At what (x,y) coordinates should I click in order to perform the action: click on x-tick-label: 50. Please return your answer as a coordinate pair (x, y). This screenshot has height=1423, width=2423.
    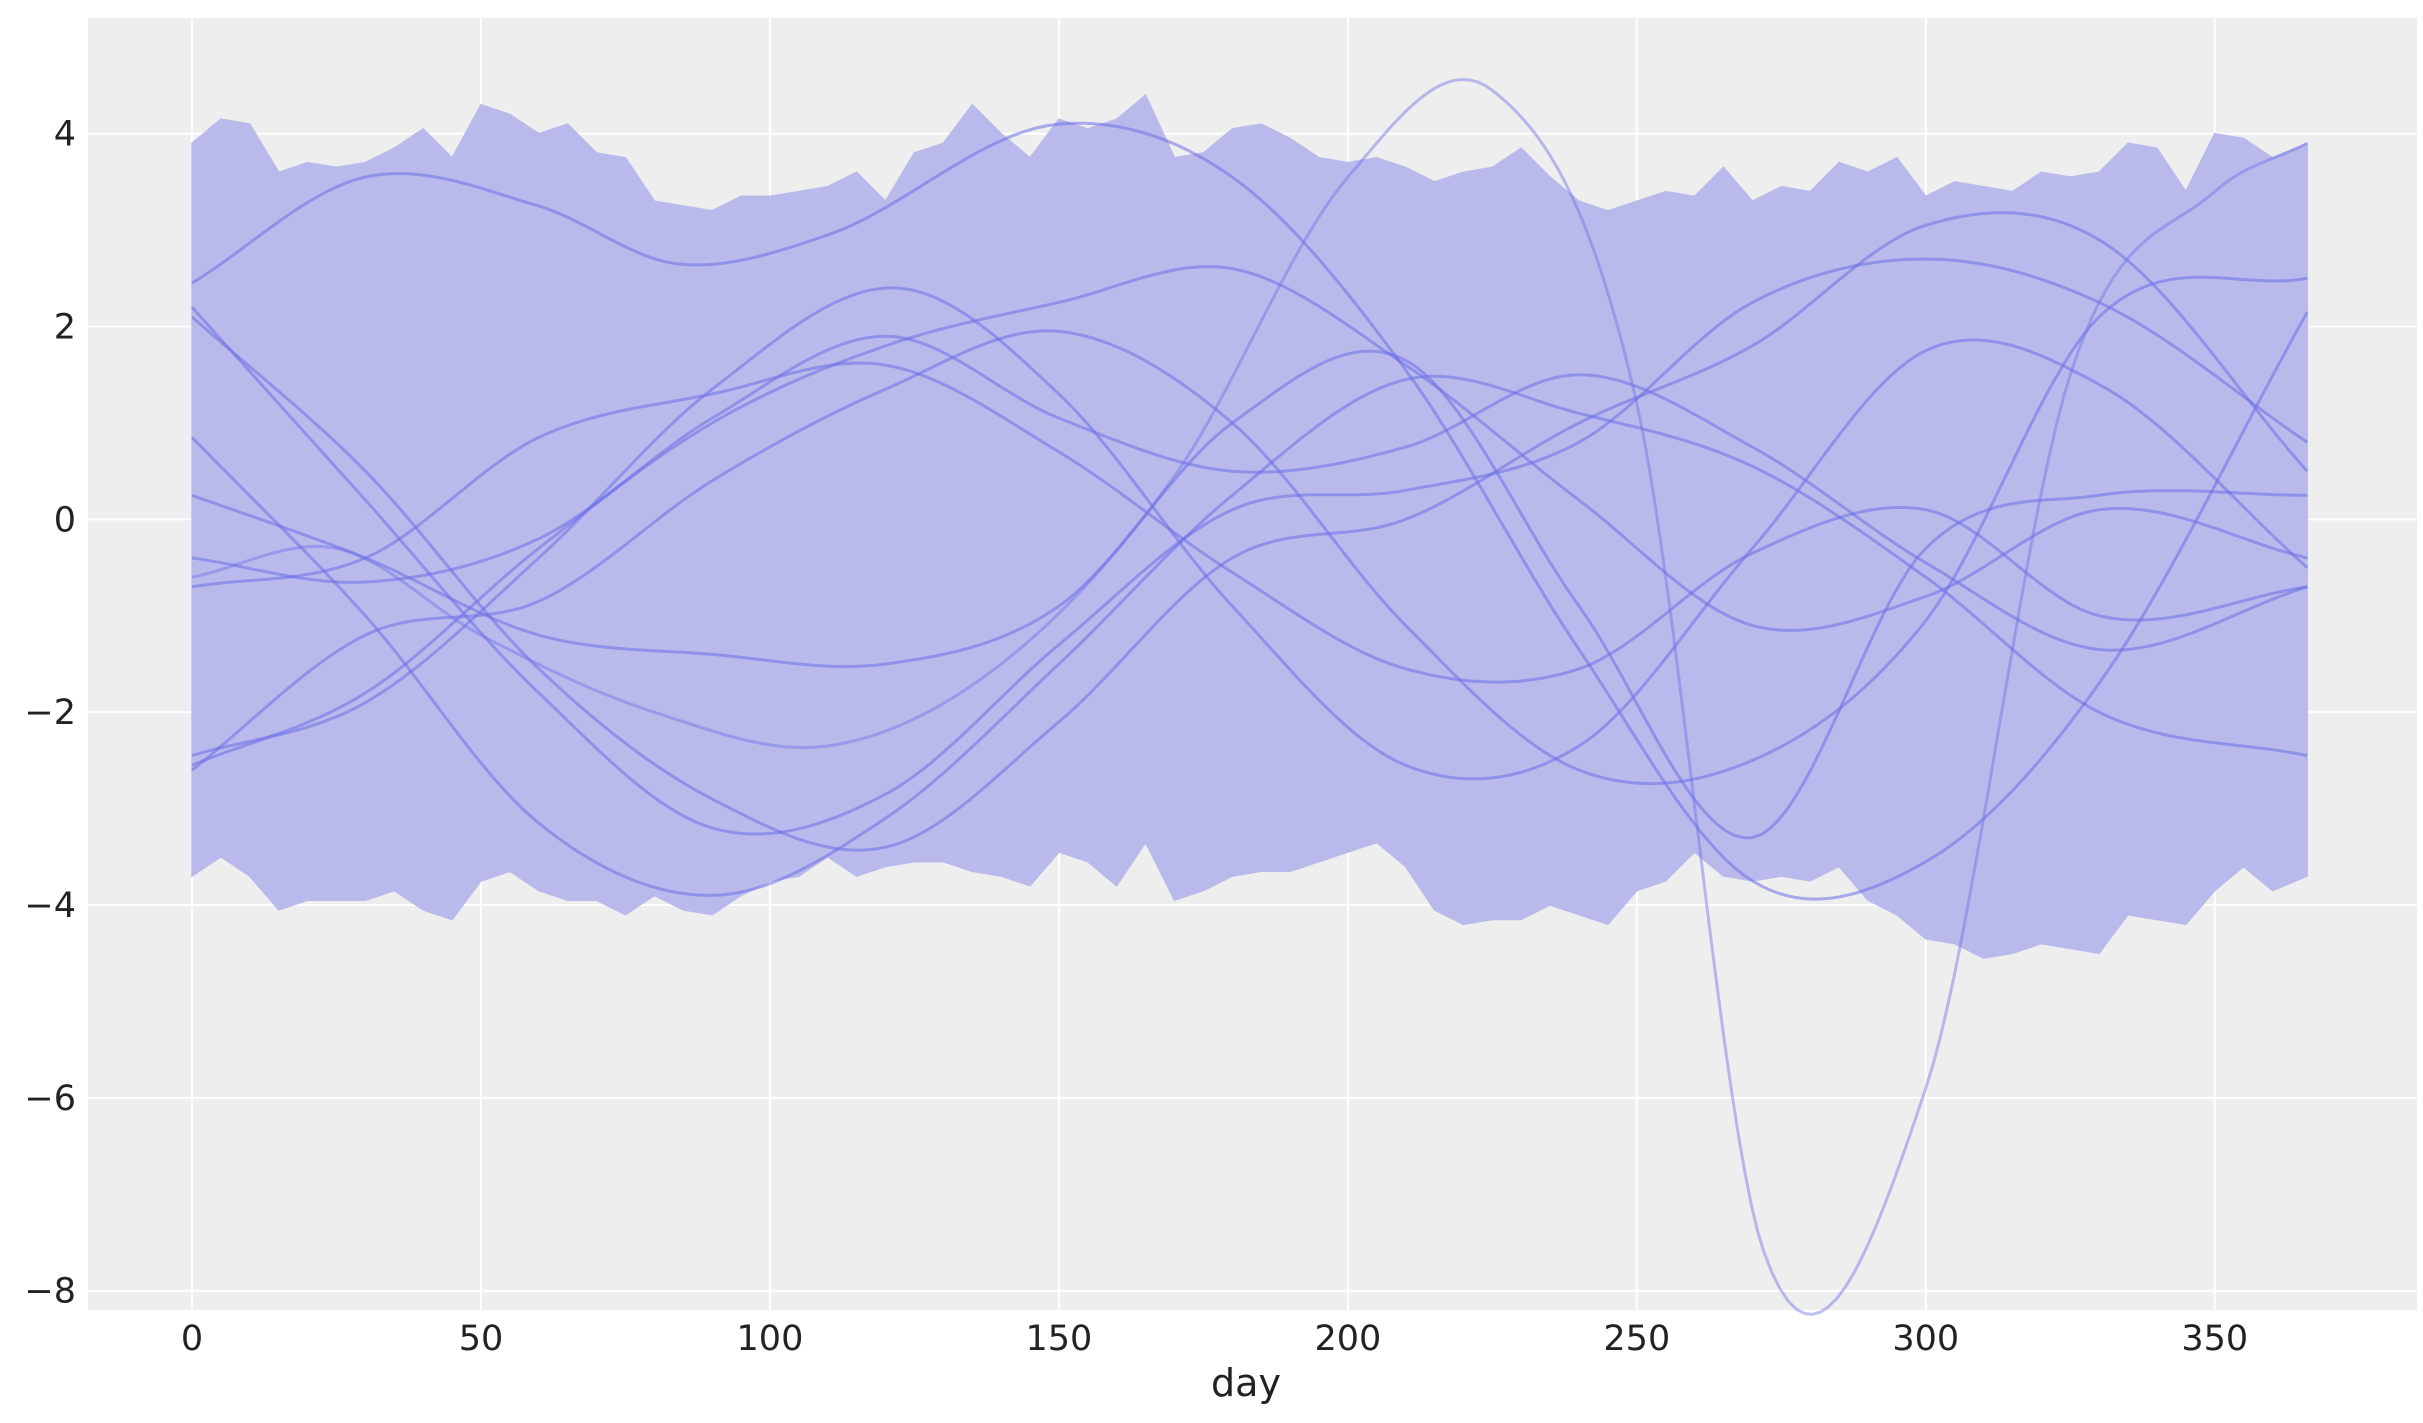
    Looking at the image, I should click on (481, 1339).